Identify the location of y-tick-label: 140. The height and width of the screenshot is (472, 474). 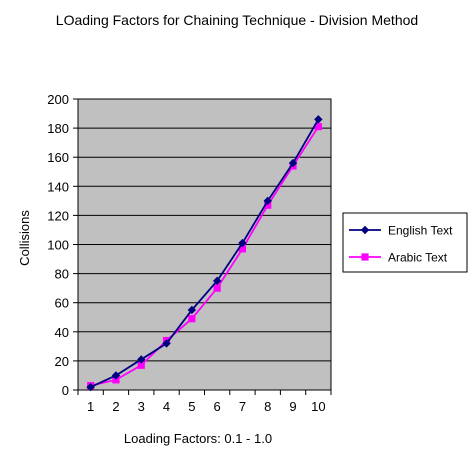
(58, 186).